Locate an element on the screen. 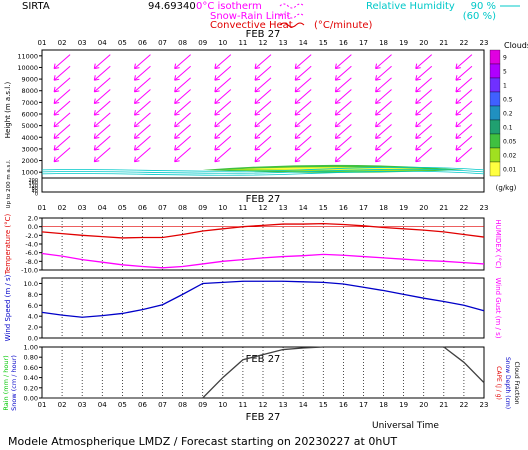  bottom-hour-label-17: 17 is located at coordinates (363, 405).